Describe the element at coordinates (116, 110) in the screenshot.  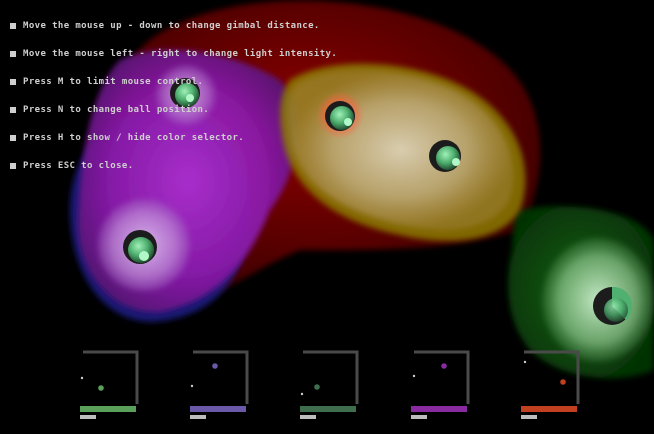
I see `instruction-text: Press N to change ball position.` at that location.